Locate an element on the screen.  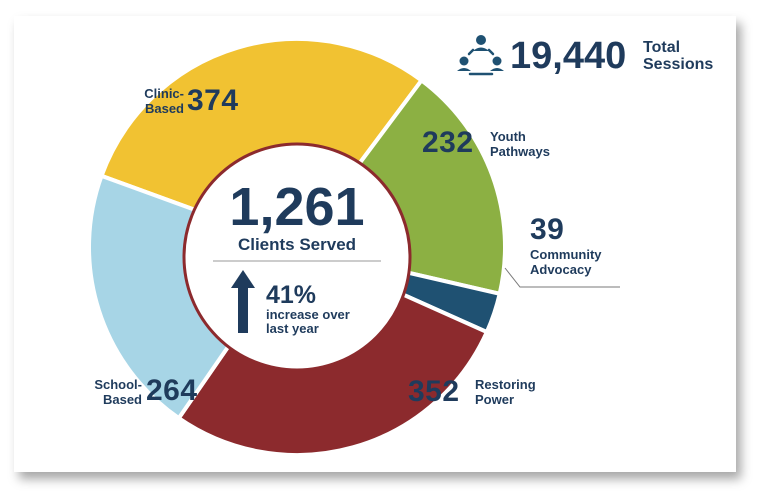
youth-pathways-value: 232 is located at coordinates (448, 142).